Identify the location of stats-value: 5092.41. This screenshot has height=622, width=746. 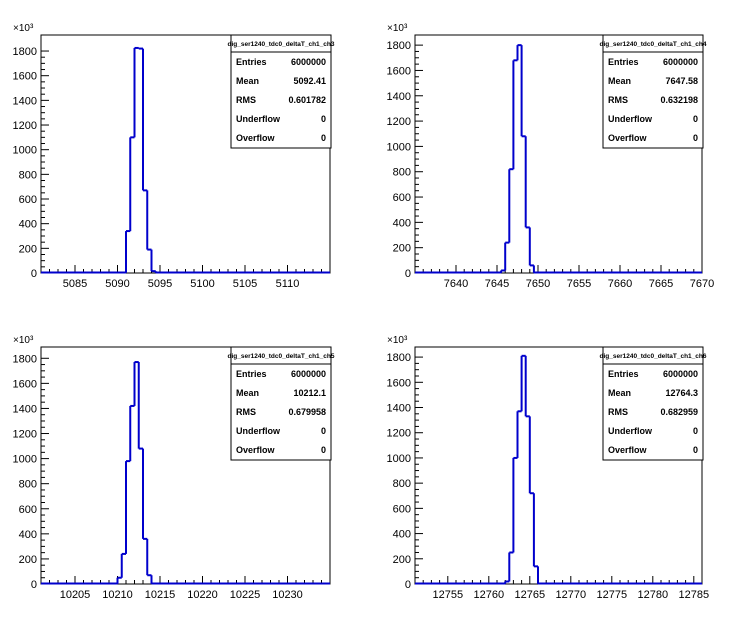
(309, 81).